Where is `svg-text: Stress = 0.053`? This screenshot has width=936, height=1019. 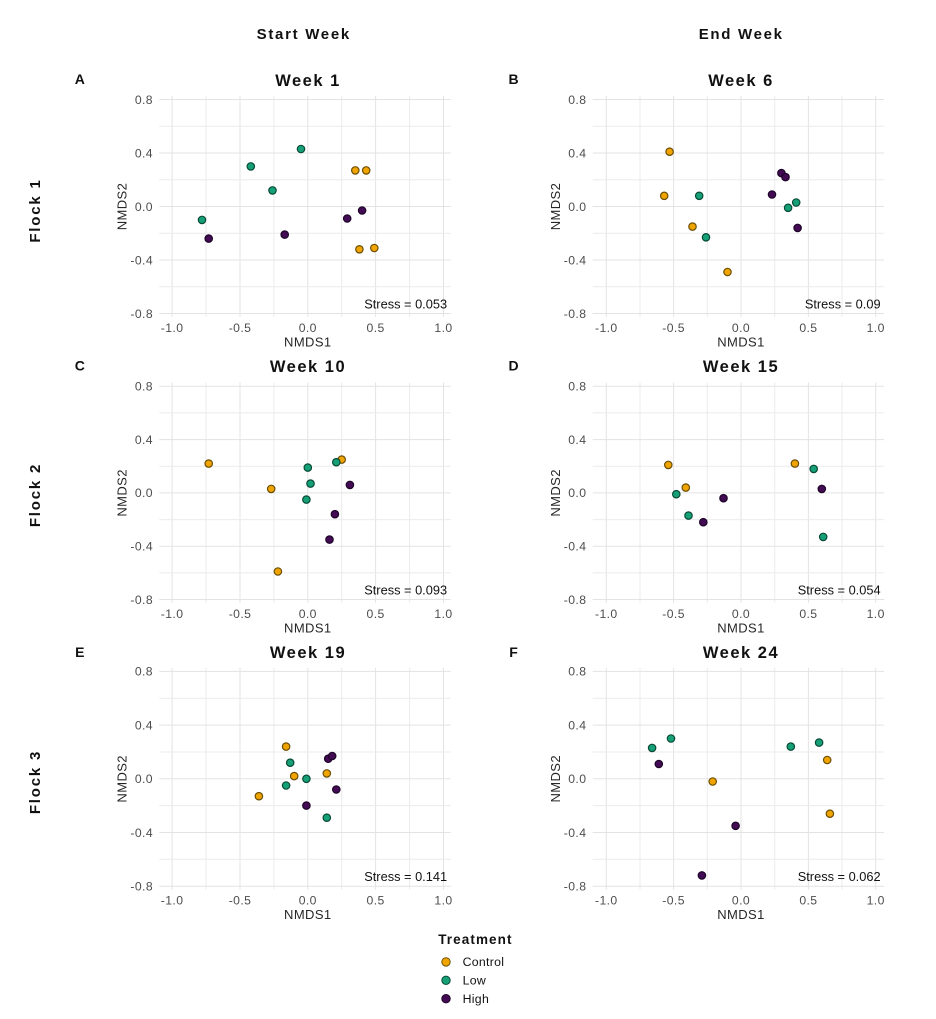 svg-text: Stress = 0.053 is located at coordinates (405, 304).